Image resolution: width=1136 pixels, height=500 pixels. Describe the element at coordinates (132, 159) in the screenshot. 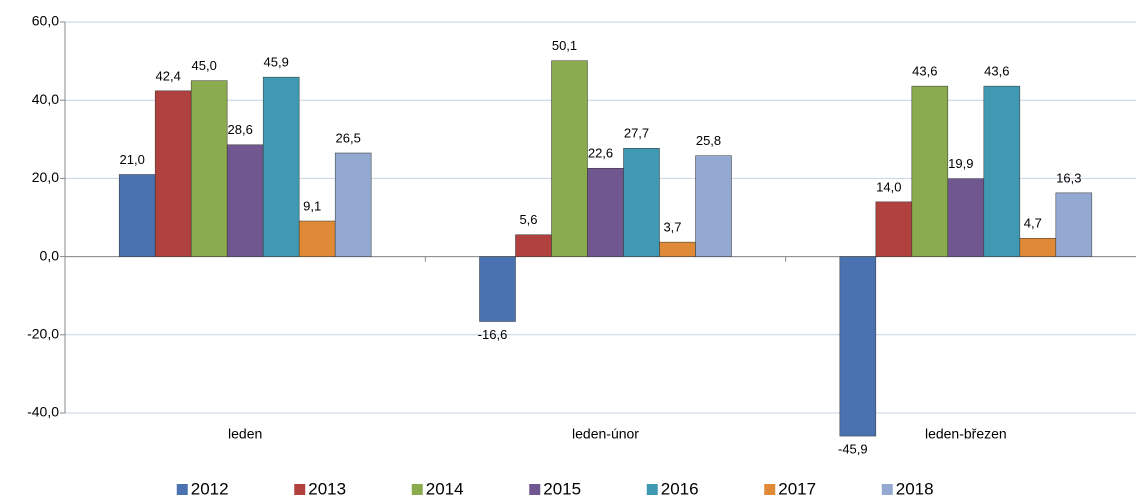

I see `data-label: 21,0` at that location.